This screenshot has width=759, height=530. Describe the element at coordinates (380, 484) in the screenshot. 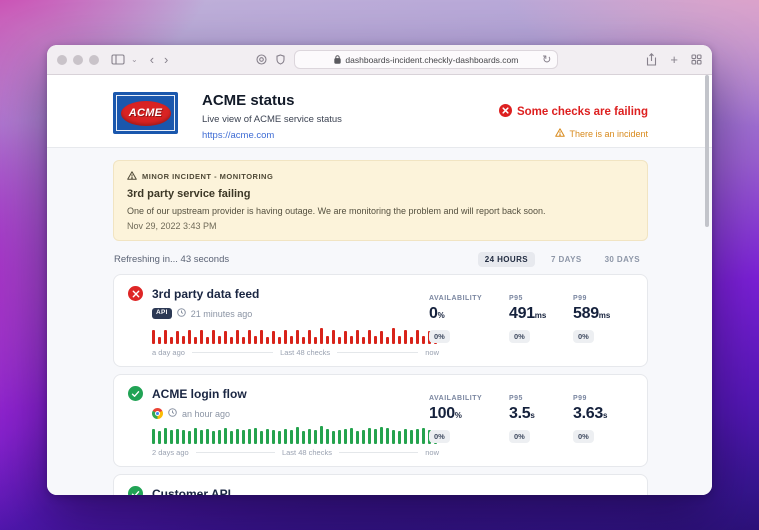

I see `check-card-customer-api: Customer API API 27 minutes ago` at that location.